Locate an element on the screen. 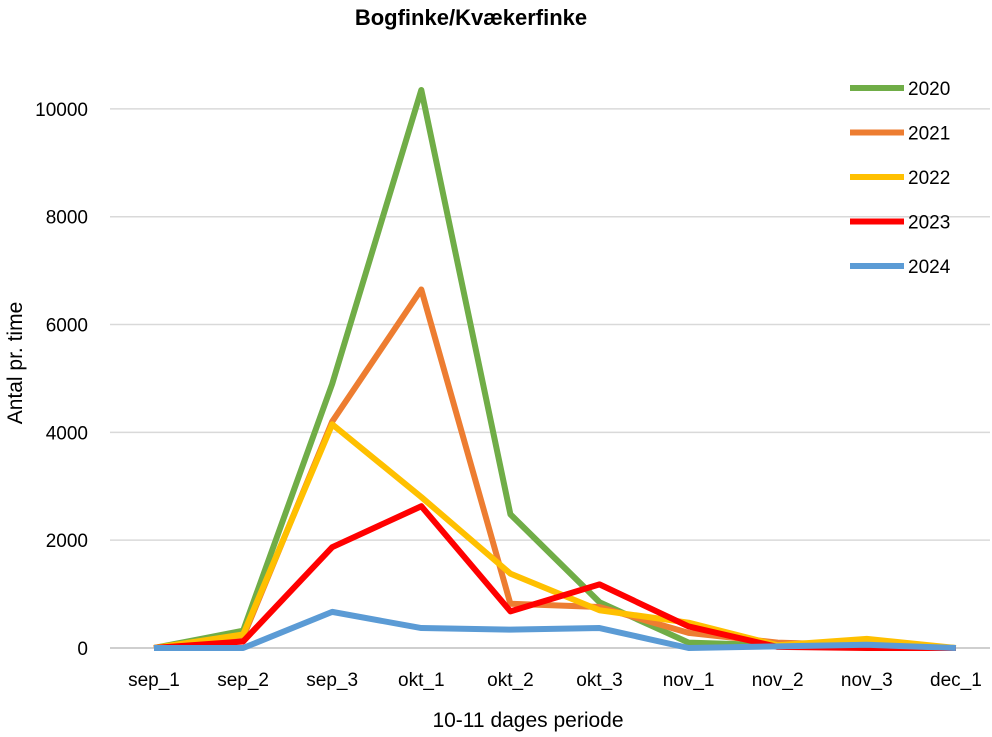 This screenshot has height=737, width=992. chart-title: Bogfinke/Kvækerfinke is located at coordinates (471, 17).